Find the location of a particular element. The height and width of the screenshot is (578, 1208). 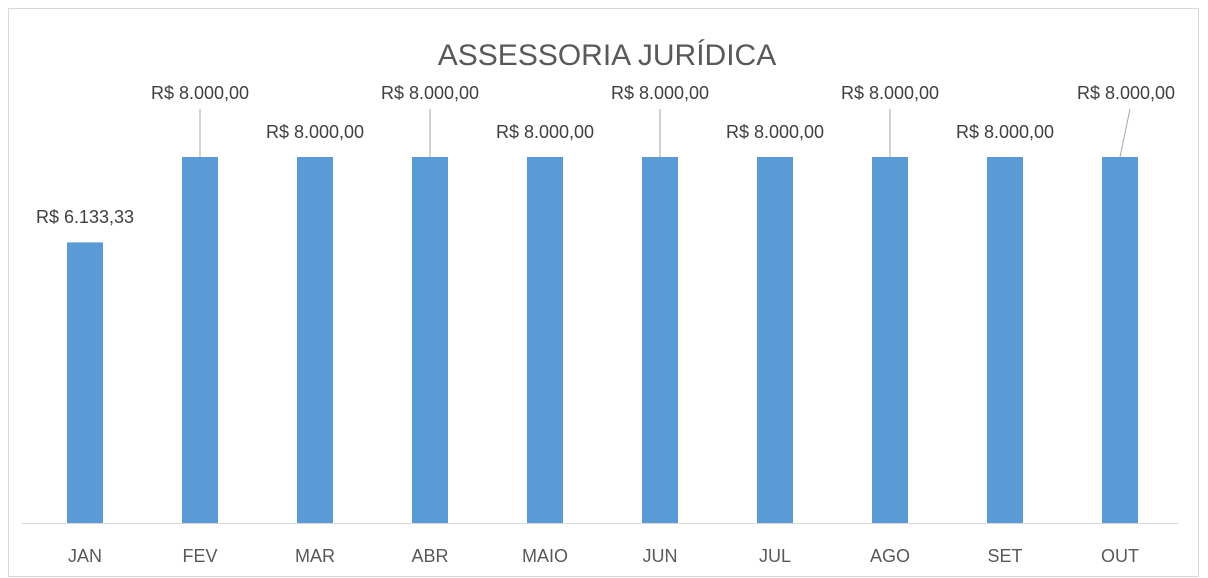

x-tick-label: ABR is located at coordinates (429, 556).